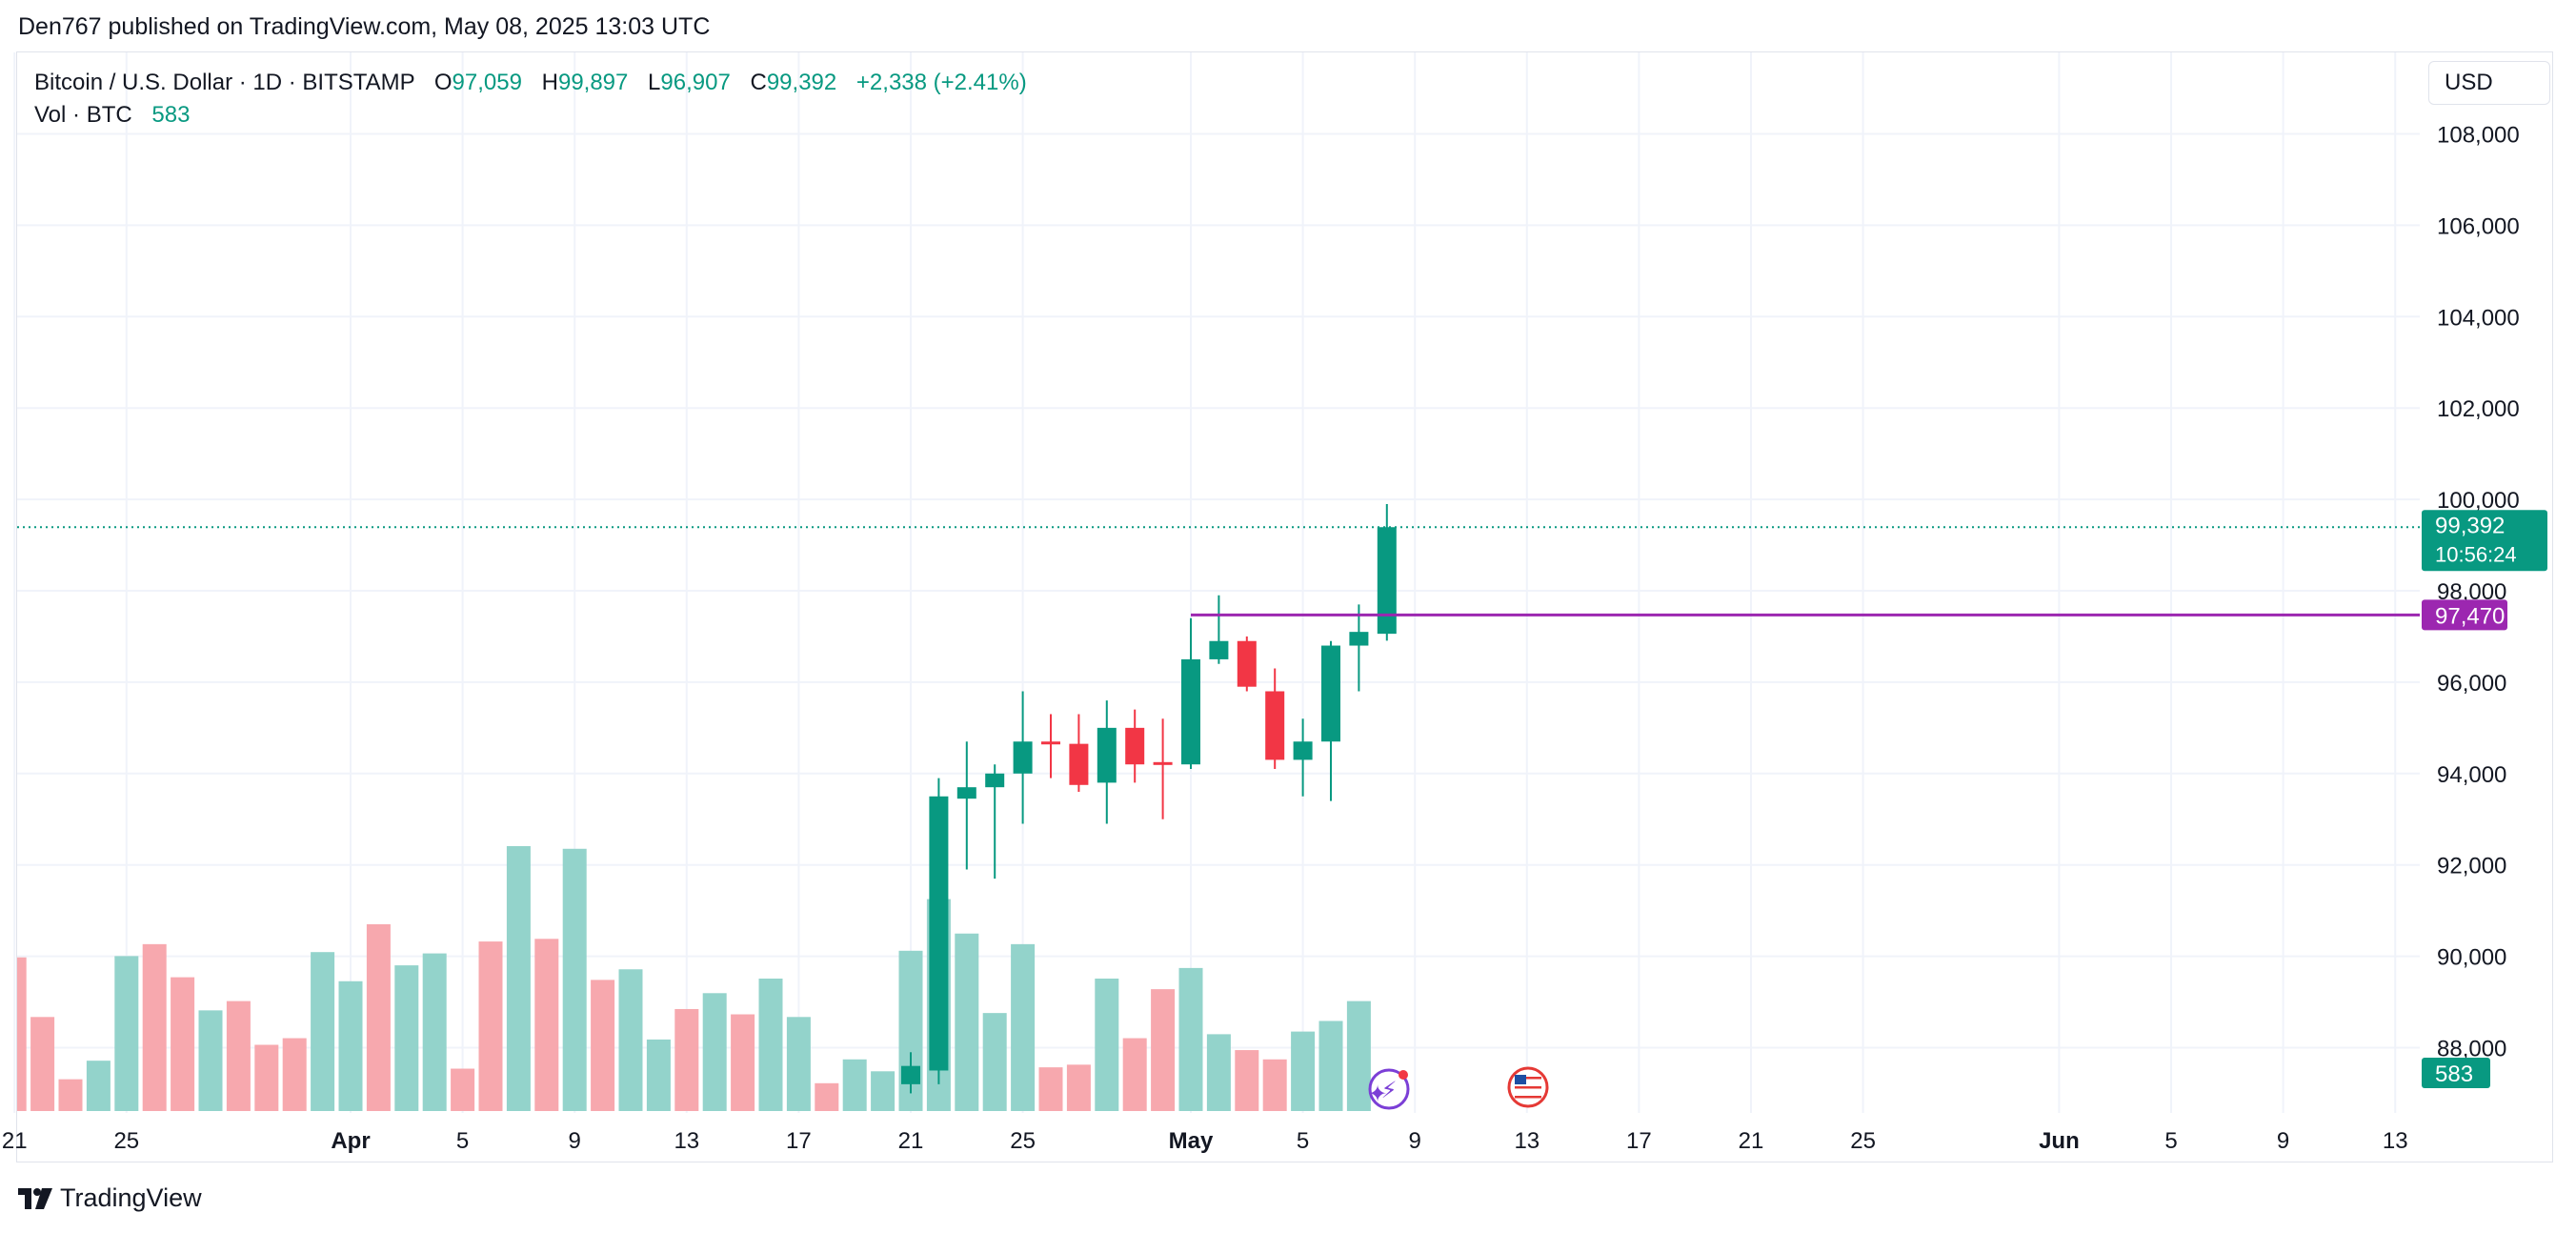 Image resolution: width=2576 pixels, height=1233 pixels. I want to click on volume-badge, so click(2456, 1073).